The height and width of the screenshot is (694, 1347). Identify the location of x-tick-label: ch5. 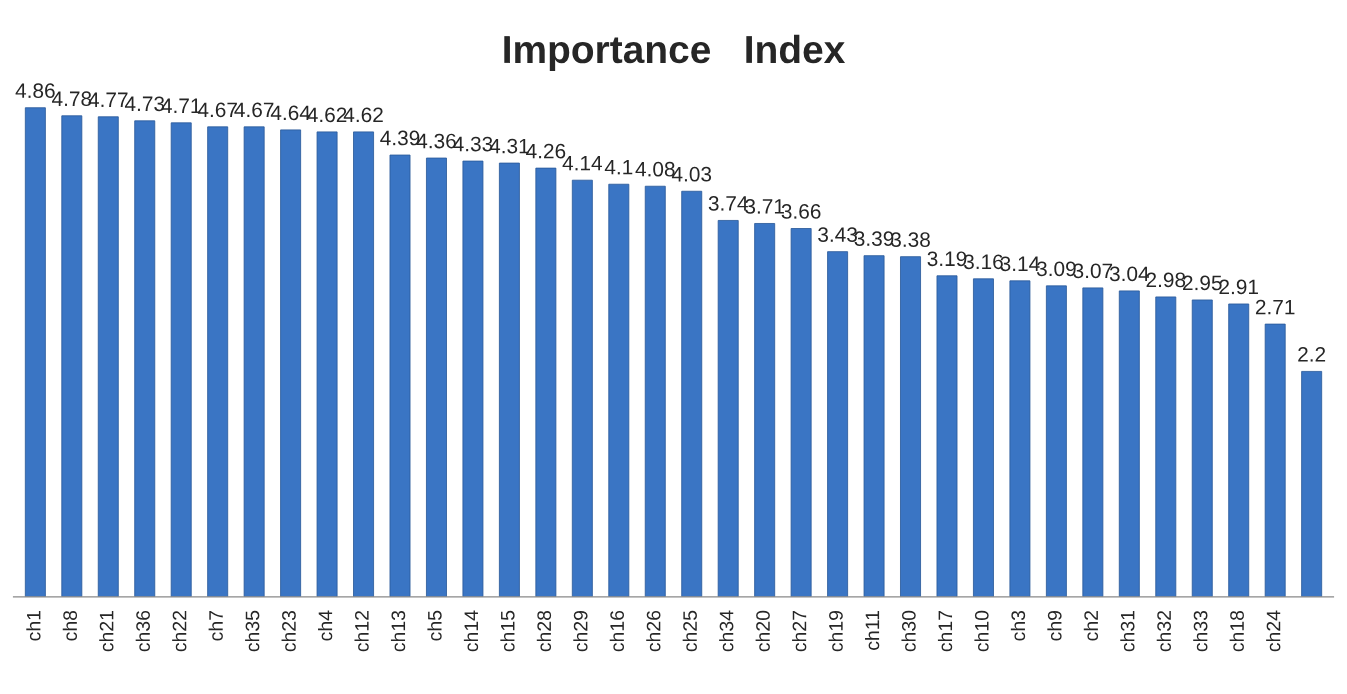
(434, 625).